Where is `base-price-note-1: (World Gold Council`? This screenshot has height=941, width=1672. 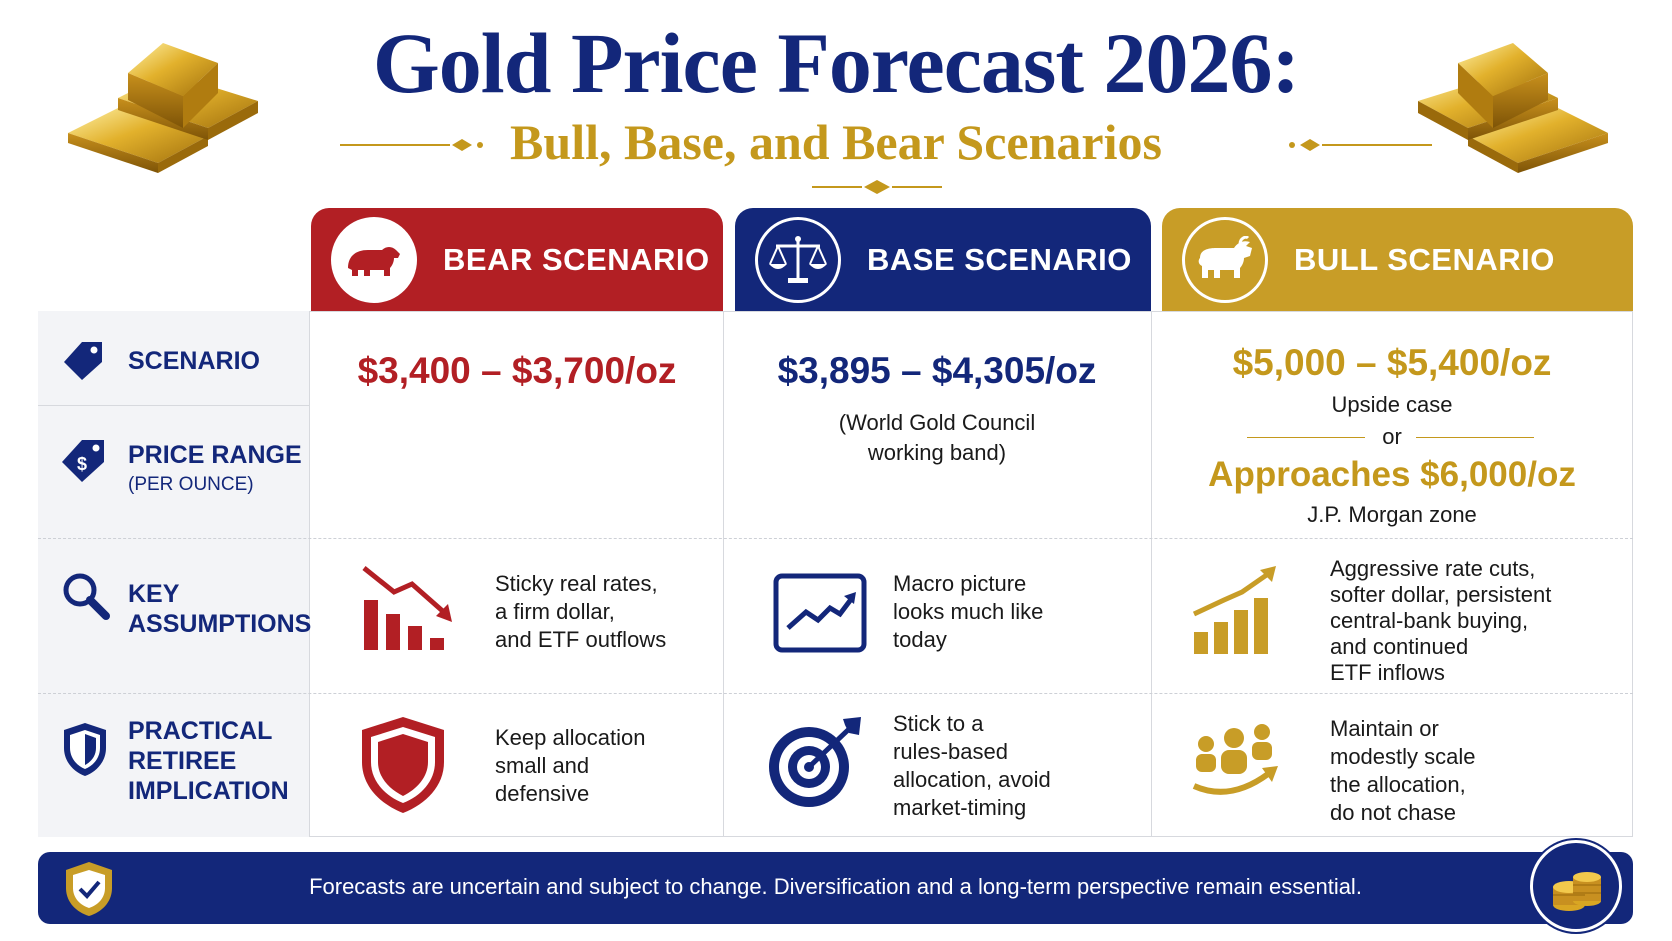
base-price-note-1: (World Gold Council is located at coordinates (937, 422).